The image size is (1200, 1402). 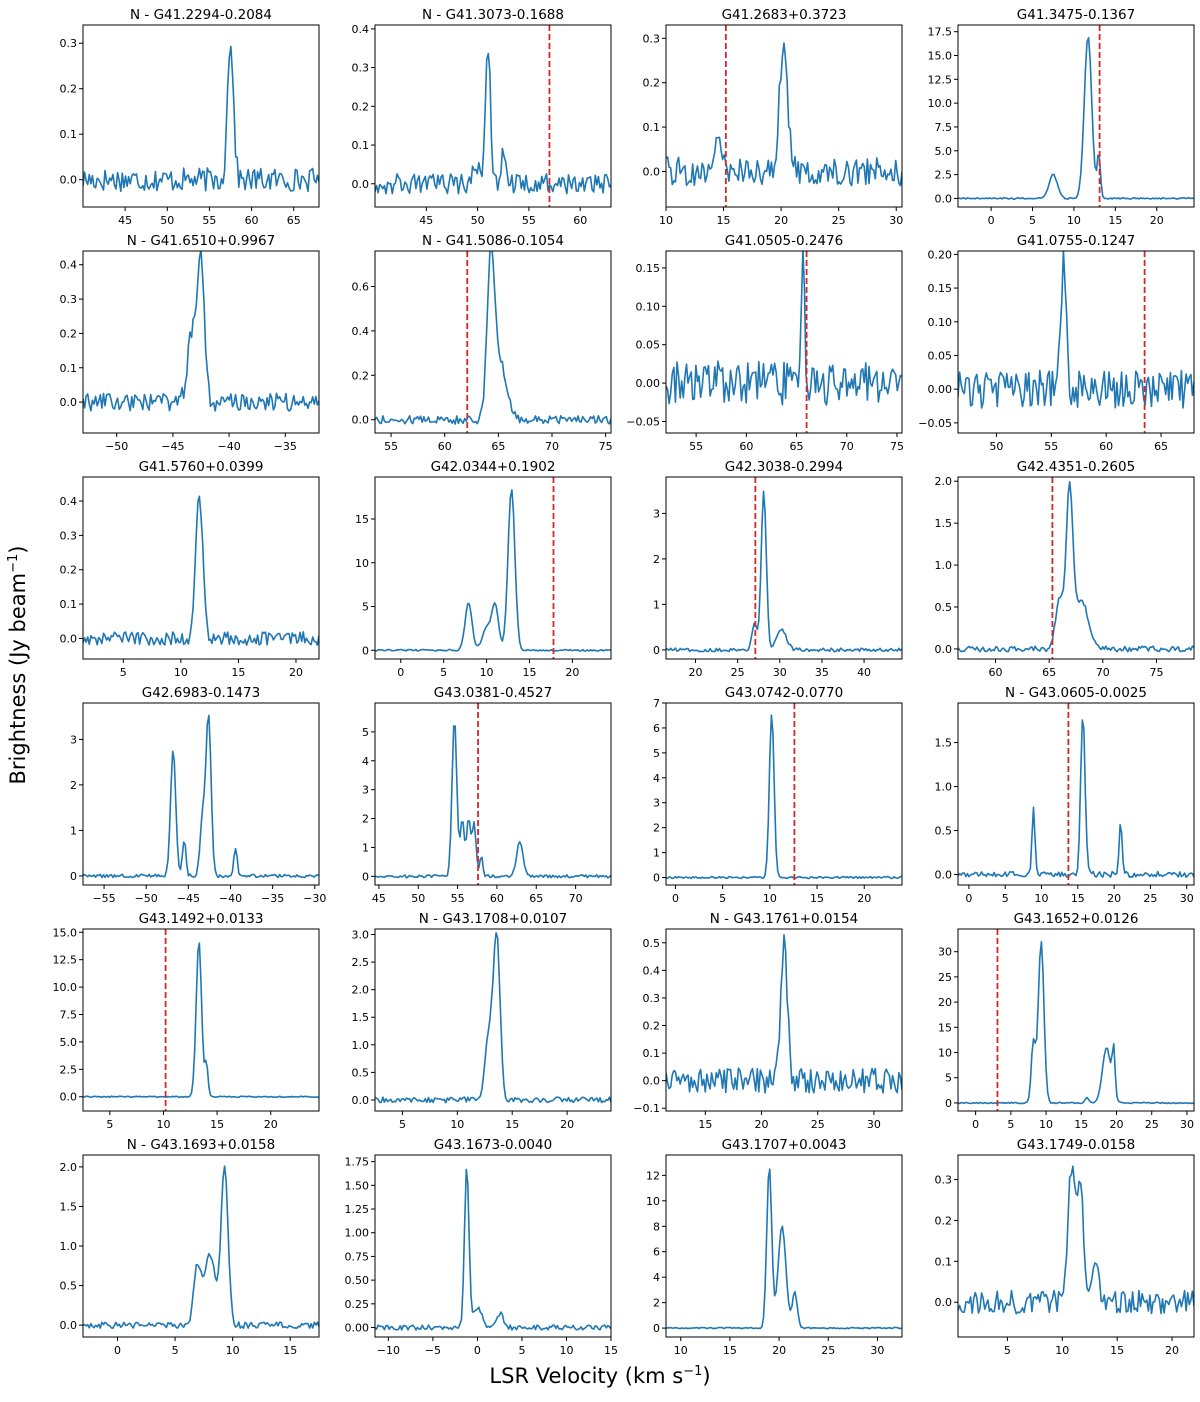 I want to click on x-tick-label: 40, so click(x=864, y=672).